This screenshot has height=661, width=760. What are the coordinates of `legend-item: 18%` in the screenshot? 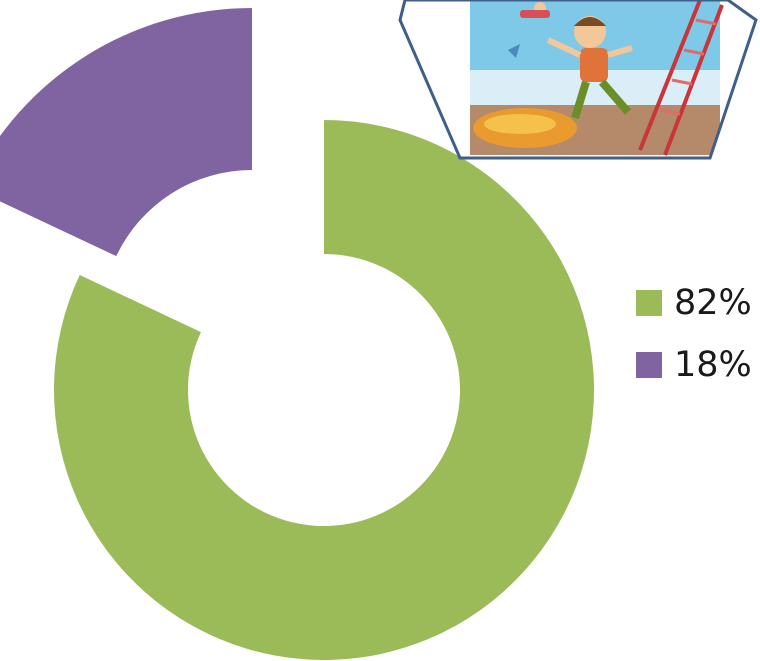 It's located at (694, 364).